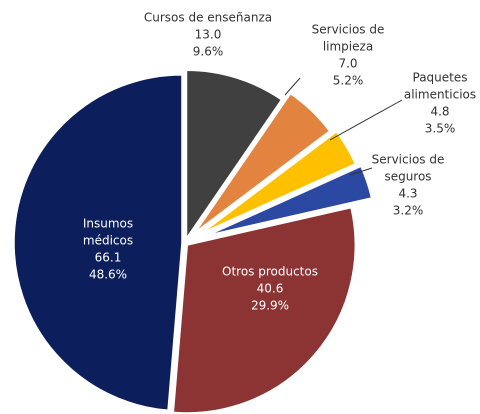 This screenshot has height=414, width=480. I want to click on slice-label: Insumos, so click(108, 224).